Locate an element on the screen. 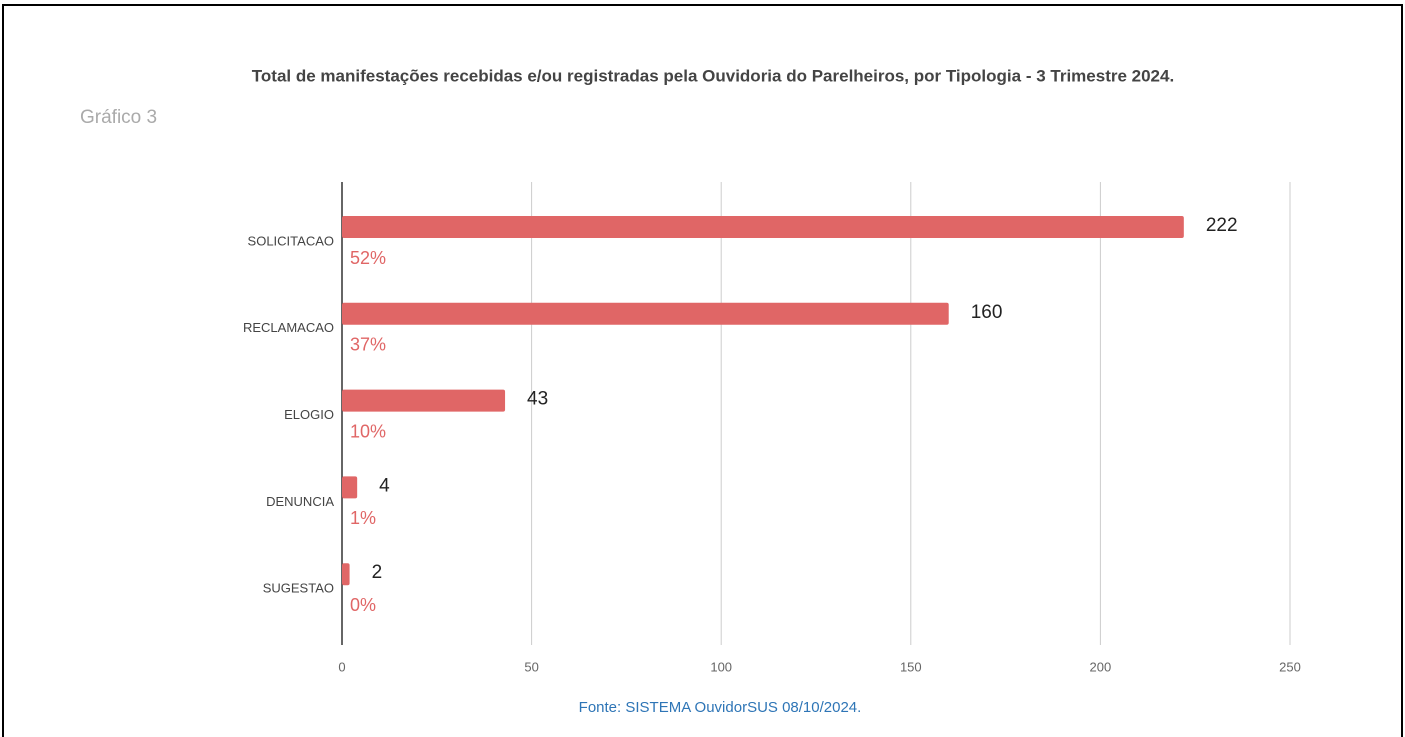 This screenshot has height=737, width=1405. value-label: 43 is located at coordinates (537, 399).